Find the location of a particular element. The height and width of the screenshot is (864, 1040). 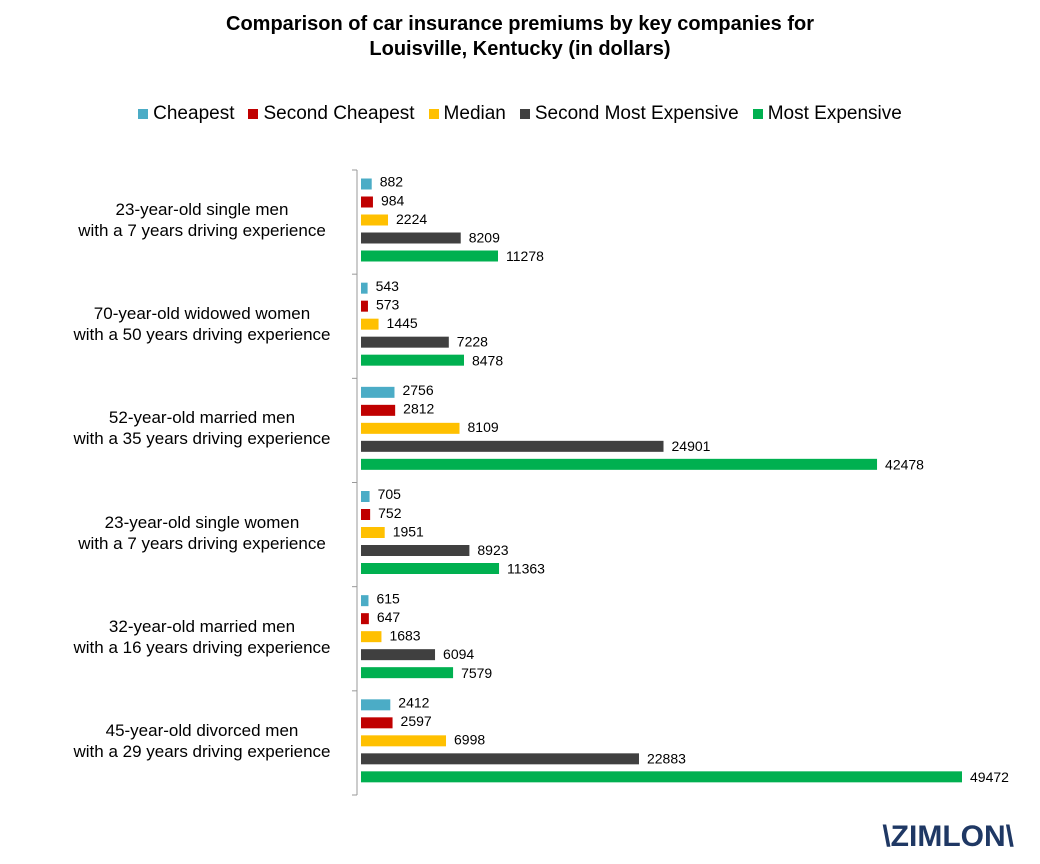

data-label: 8923 is located at coordinates (492, 550).